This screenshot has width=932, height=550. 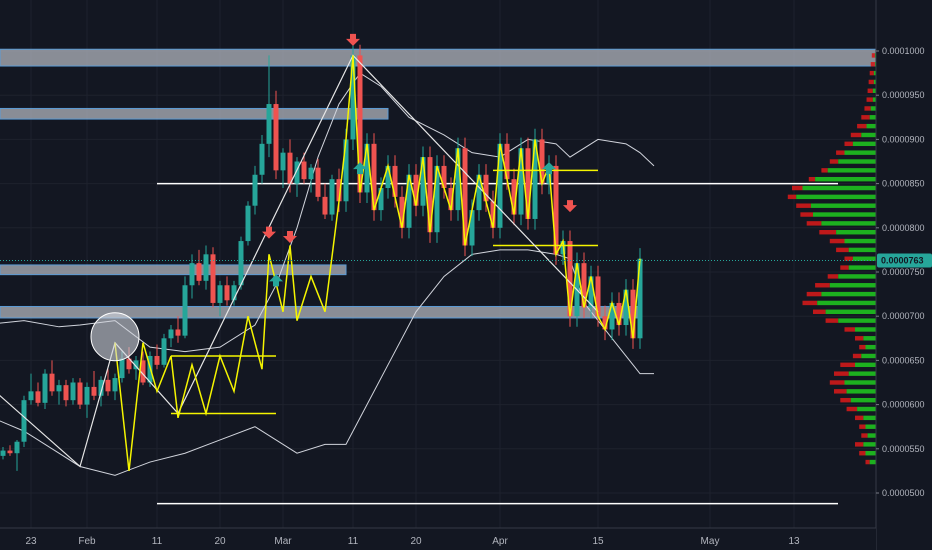 What do you see at coordinates (903, 493) in the screenshot?
I see `price-tick-label: 0.0000500` at bounding box center [903, 493].